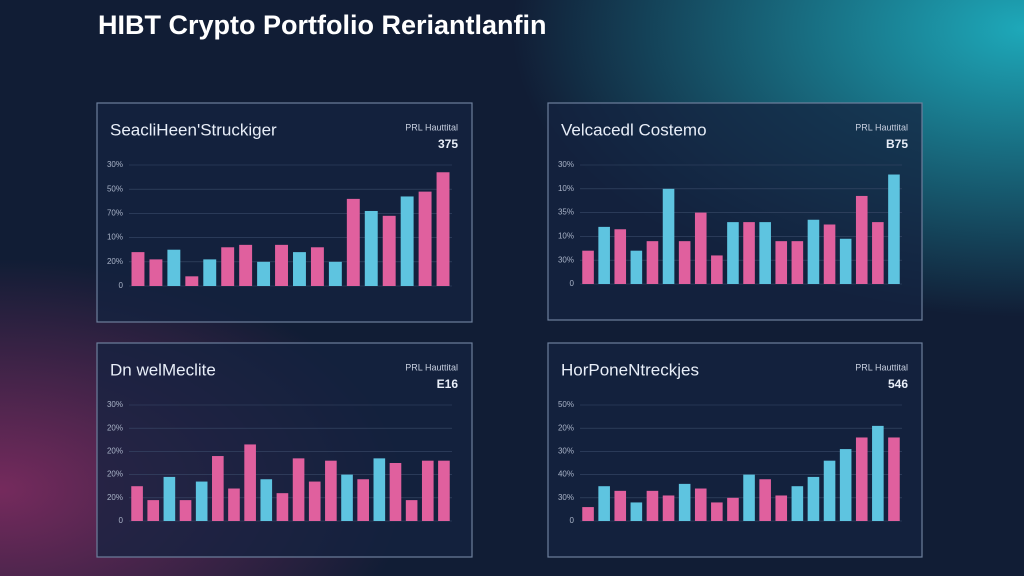 This screenshot has height=576, width=1024. What do you see at coordinates (163, 369) in the screenshot?
I see `chart-title: Dn welMeclite` at bounding box center [163, 369].